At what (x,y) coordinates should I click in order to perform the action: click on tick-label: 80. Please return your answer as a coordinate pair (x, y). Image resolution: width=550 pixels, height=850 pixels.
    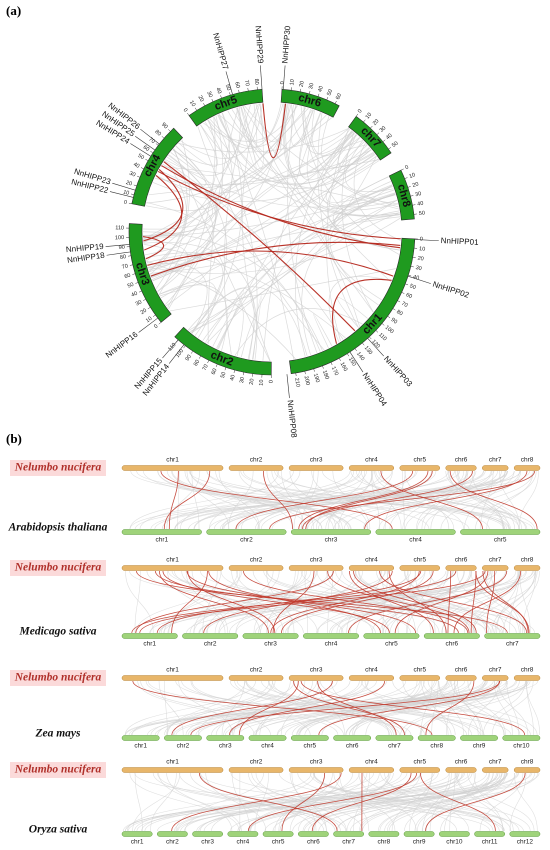
    Looking at the image, I should click on (256, 81).